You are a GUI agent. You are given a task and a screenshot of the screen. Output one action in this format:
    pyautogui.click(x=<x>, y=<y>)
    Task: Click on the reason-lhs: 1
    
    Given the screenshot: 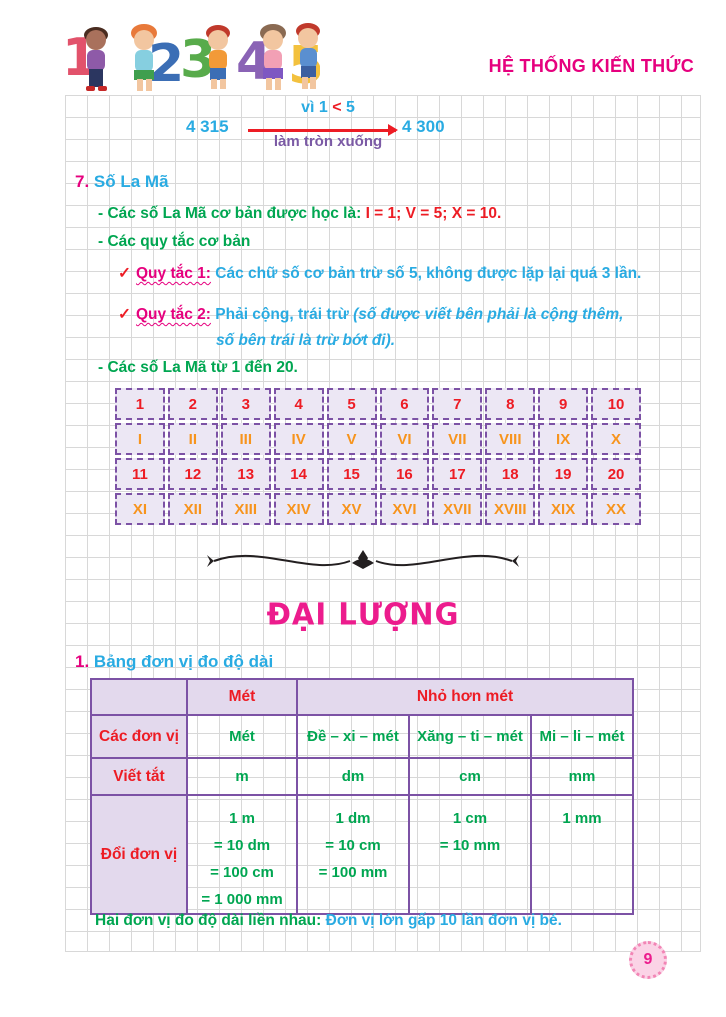 What is the action you would take?
    pyautogui.click(x=323, y=107)
    